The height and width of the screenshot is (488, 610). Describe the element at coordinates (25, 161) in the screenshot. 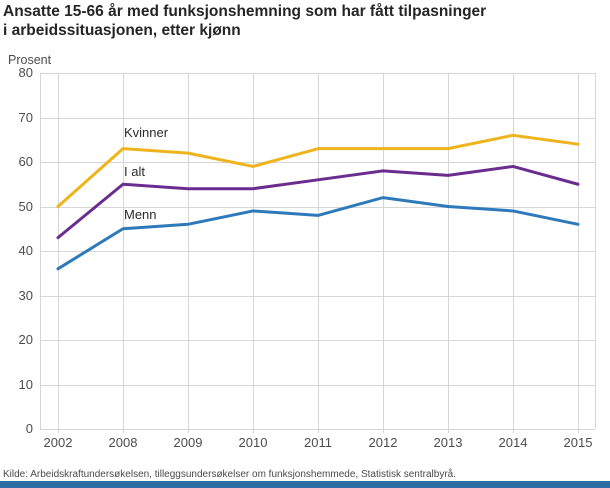

I see `y-tick-label: 60` at that location.